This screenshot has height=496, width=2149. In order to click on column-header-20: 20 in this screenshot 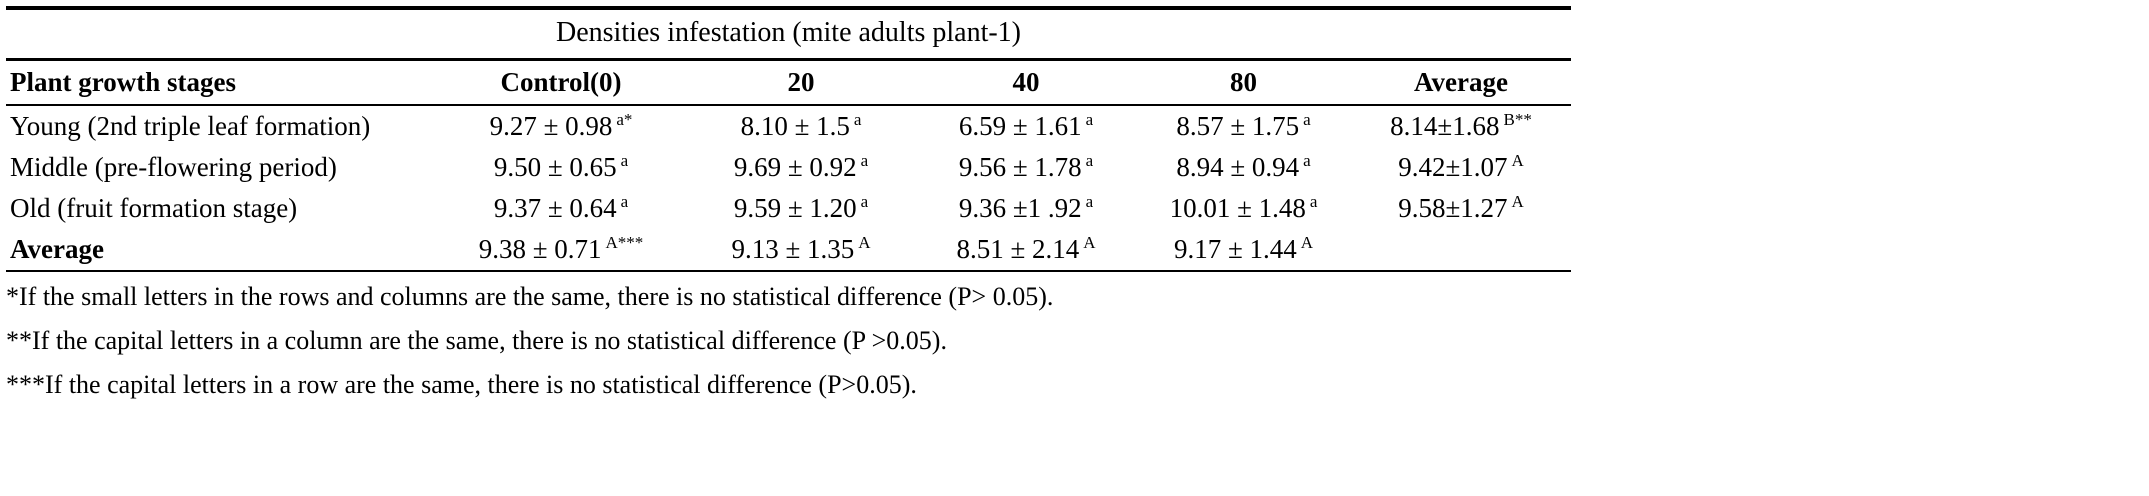, I will do `click(801, 82)`.